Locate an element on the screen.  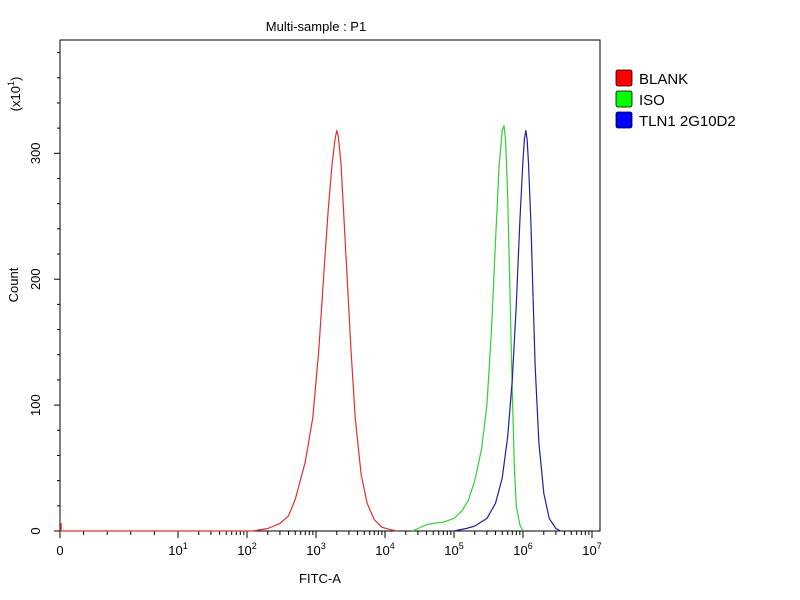
legend-label: BLANK is located at coordinates (663, 79).